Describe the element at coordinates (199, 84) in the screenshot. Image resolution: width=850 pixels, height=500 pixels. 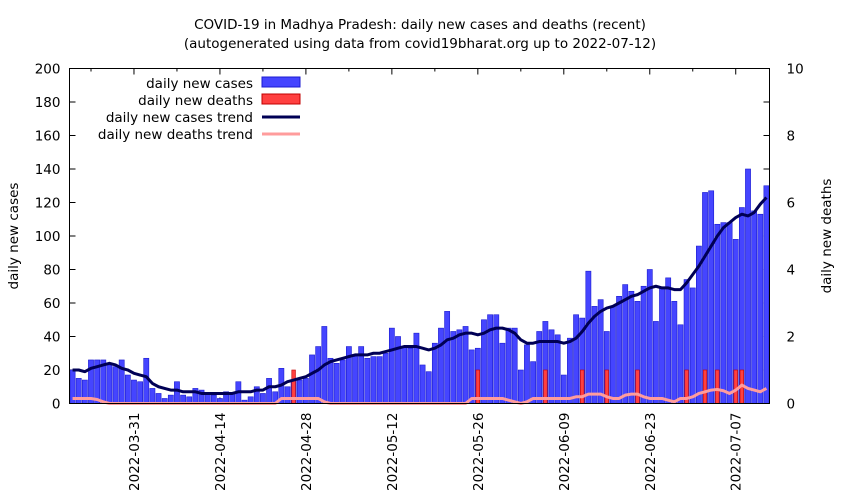
I see `legend-label-cases: daily new cases` at that location.